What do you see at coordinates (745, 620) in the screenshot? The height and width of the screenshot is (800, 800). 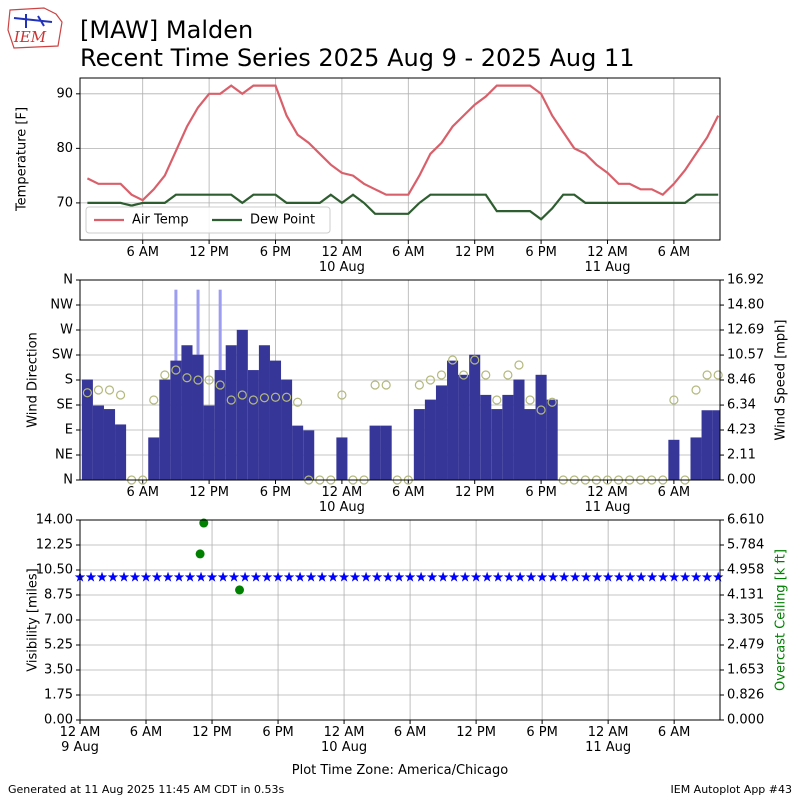 I see `y2-tick-label: 3.305` at bounding box center [745, 620].